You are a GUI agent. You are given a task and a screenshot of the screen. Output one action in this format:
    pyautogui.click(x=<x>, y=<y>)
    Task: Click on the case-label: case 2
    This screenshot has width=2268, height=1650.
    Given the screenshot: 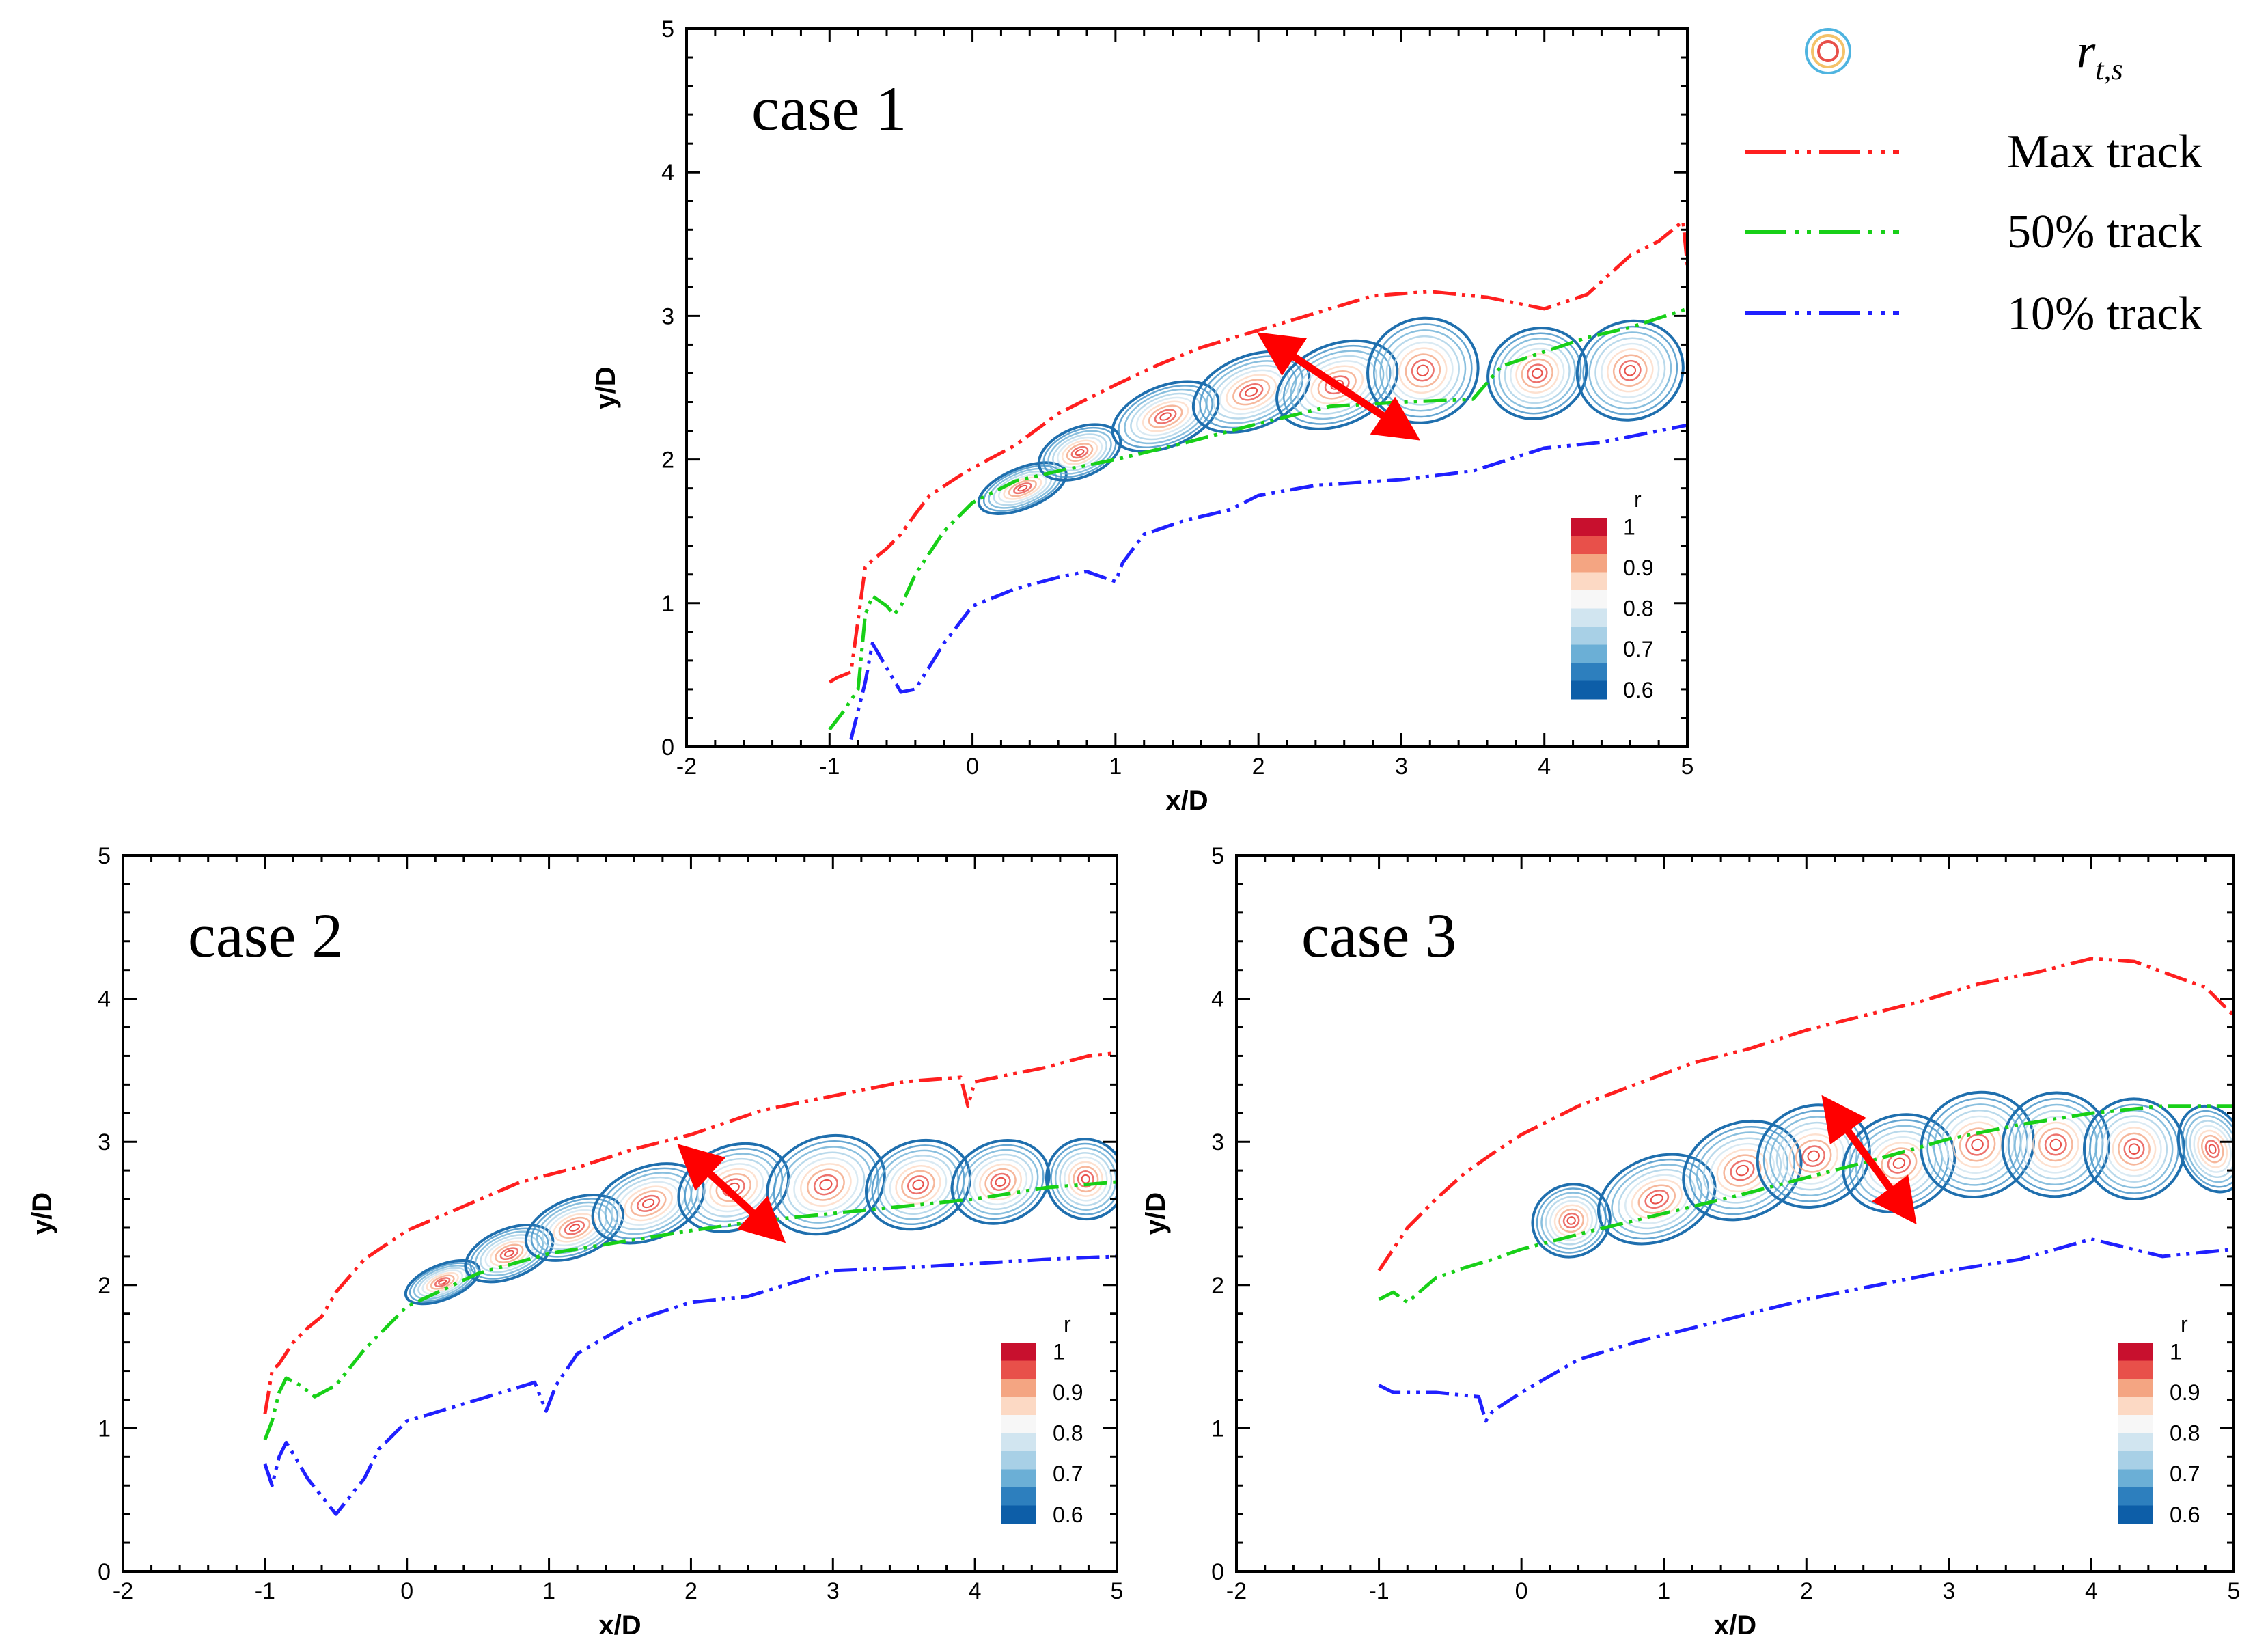 What is the action you would take?
    pyautogui.click(x=265, y=935)
    